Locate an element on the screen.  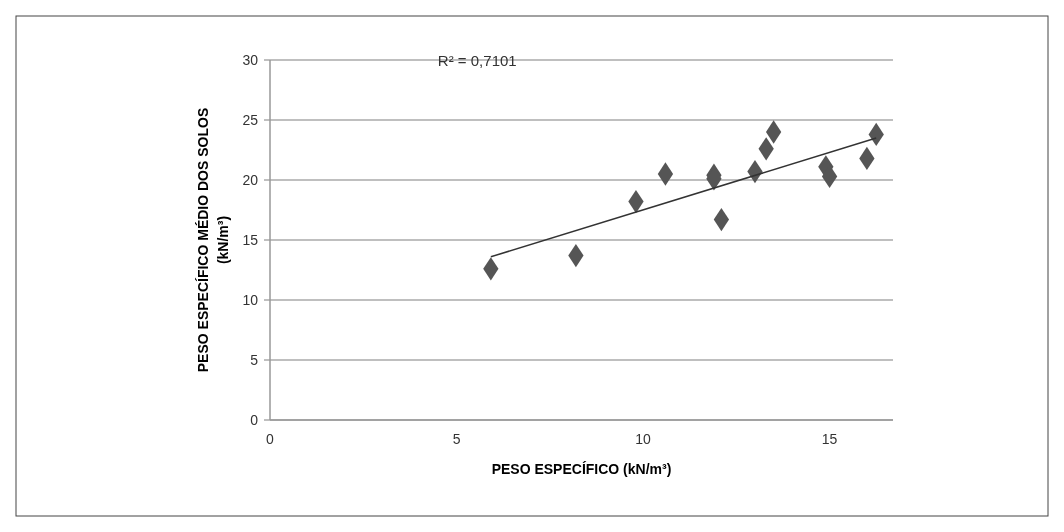
y-axis-title: PESO ESPECÍFICO MÉDIO DOS SOLOS (kN/m³) is located at coordinates (213, 240).